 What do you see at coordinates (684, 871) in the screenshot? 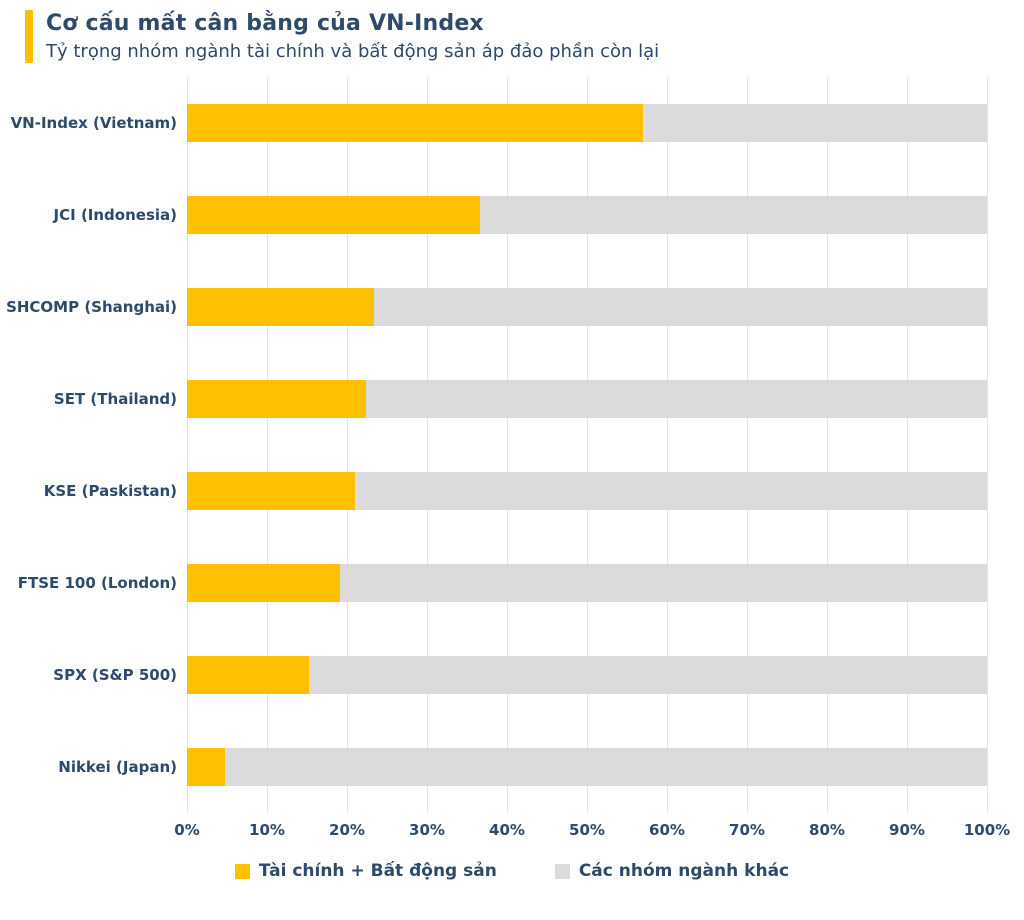
I see `legend-label: Các nhóm ngành khác` at bounding box center [684, 871].